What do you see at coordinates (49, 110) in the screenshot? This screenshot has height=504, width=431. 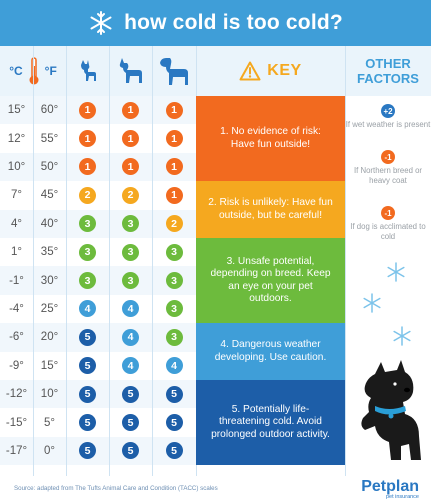 I see `fahrenheit-cell: 60°` at bounding box center [49, 110].